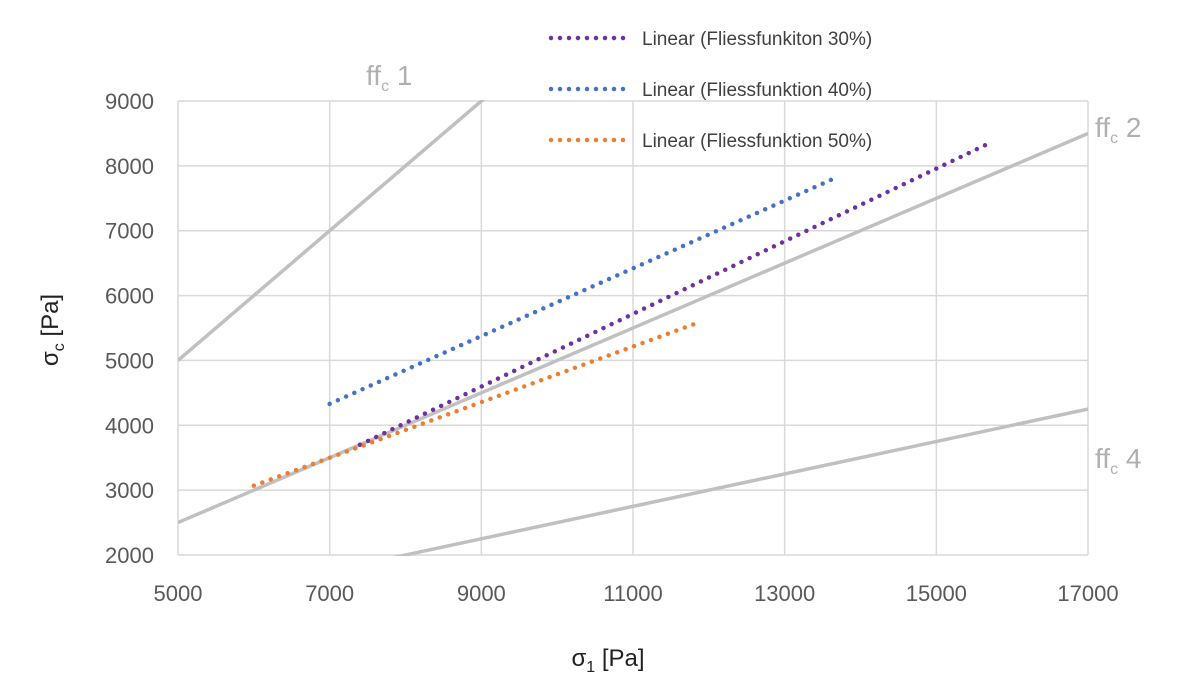  Describe the element at coordinates (757, 141) in the screenshot. I see `legend-label: Linear (Fliessfunktion 50%)` at that location.